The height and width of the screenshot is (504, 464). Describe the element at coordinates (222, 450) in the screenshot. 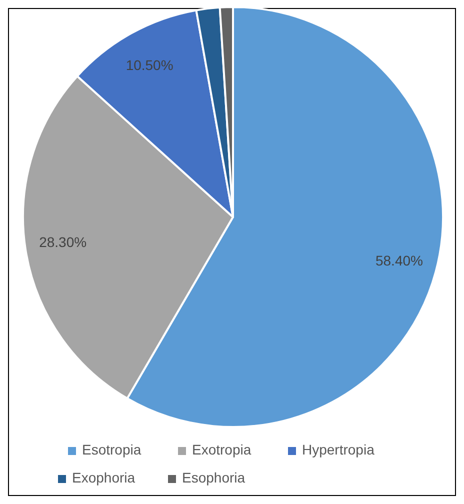

I see `legend-label: Exotropia` at that location.